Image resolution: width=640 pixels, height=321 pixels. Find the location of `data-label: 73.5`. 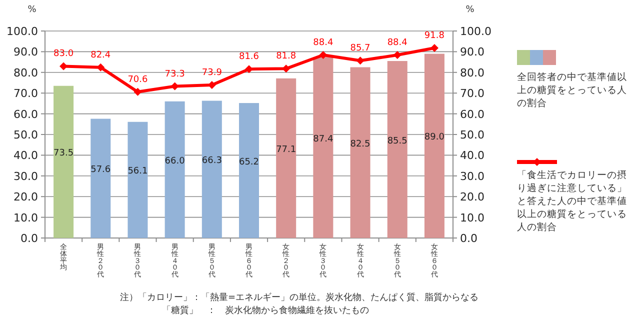

data-label: 73.5 is located at coordinates (64, 153).